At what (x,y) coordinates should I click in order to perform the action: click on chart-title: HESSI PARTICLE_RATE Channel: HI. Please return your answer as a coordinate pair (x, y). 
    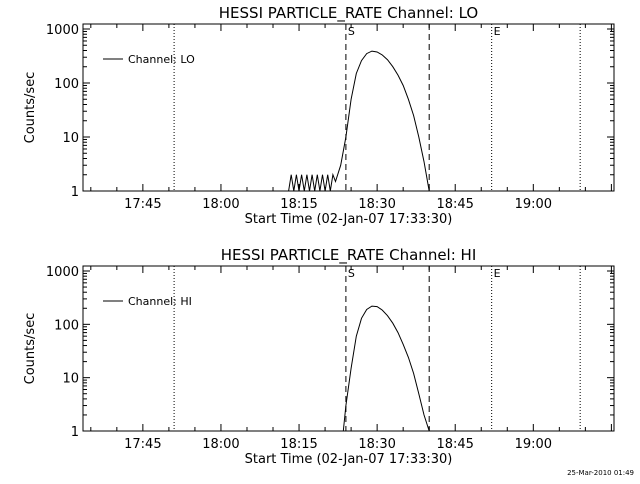
    Looking at the image, I should click on (349, 255).